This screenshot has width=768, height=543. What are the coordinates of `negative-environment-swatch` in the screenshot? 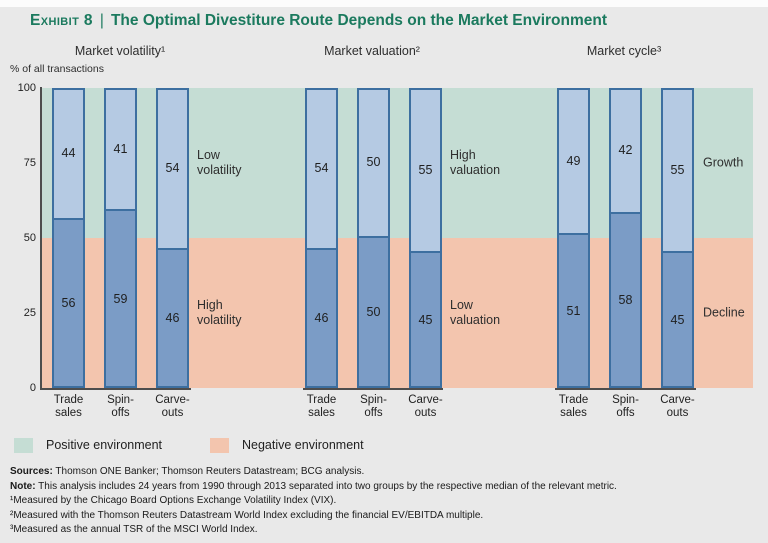 It's located at (219, 445).